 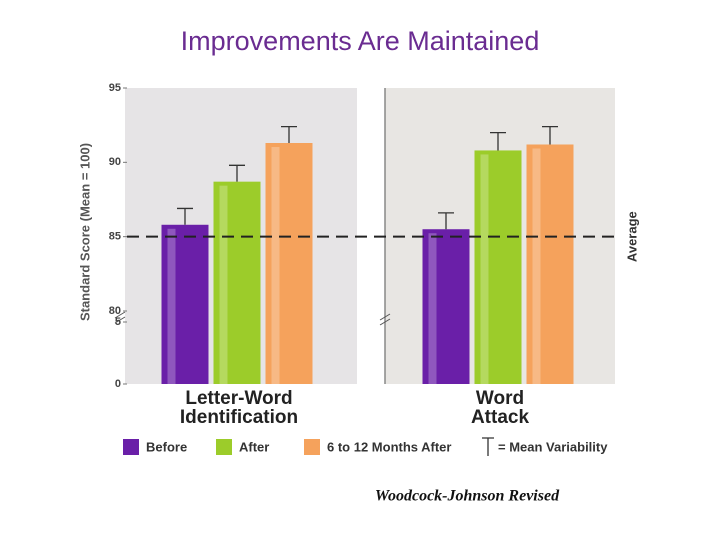 What do you see at coordinates (500, 408) in the screenshot?
I see `x-tick-label: Word Attack` at bounding box center [500, 408].